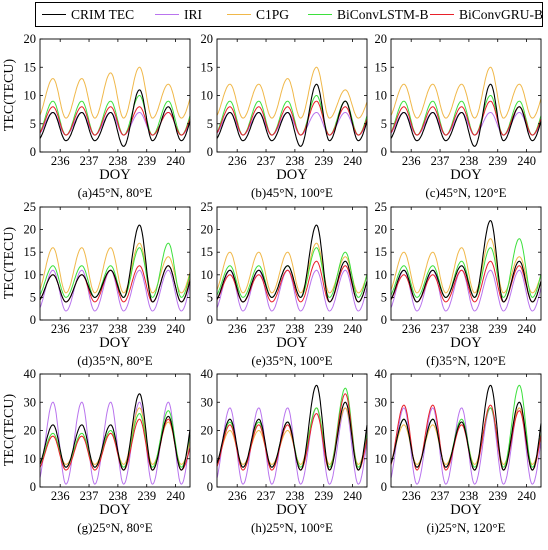 The width and height of the screenshot is (548, 550). What do you see at coordinates (381, 402) in the screenshot?
I see `y-tick-label: 30` at bounding box center [381, 402].